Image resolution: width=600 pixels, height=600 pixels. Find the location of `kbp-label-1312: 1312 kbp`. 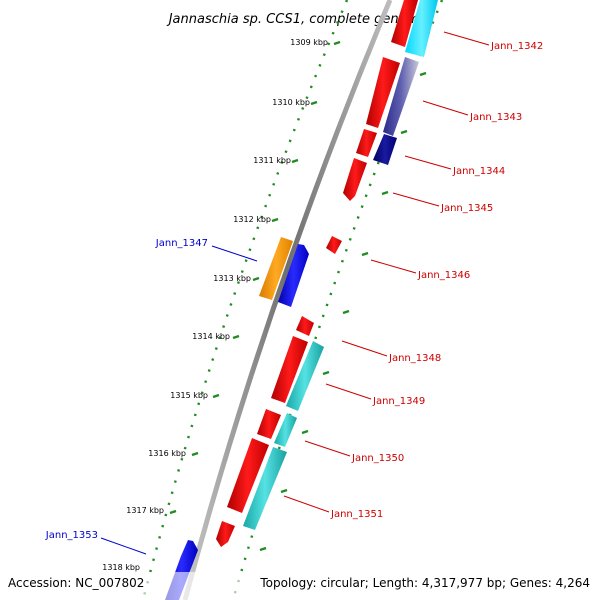

kbp-label-1312: 1312 kbp is located at coordinates (252, 219).